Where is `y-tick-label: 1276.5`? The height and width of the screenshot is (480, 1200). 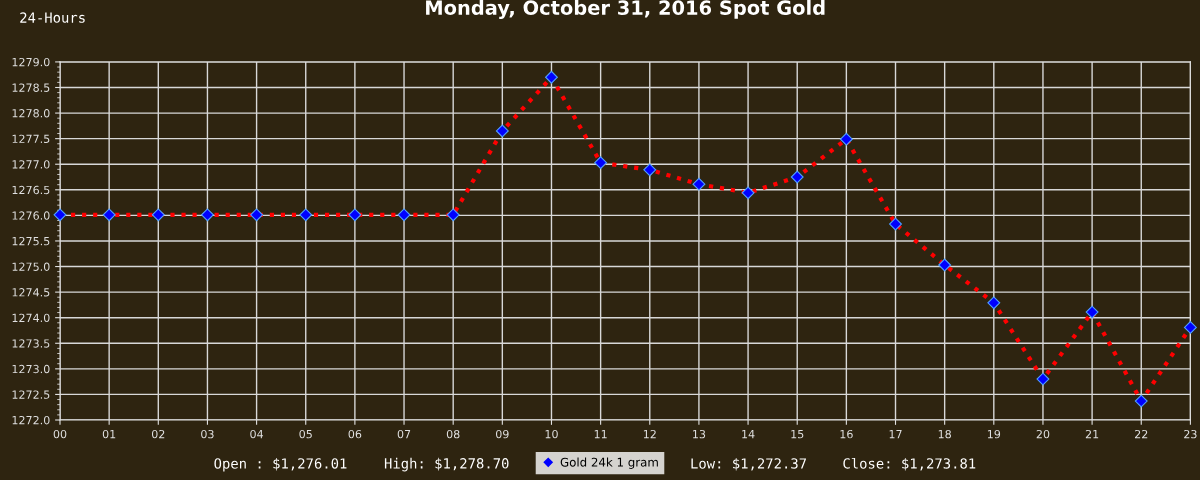 y-tick-label: 1276.5 is located at coordinates (31, 190).